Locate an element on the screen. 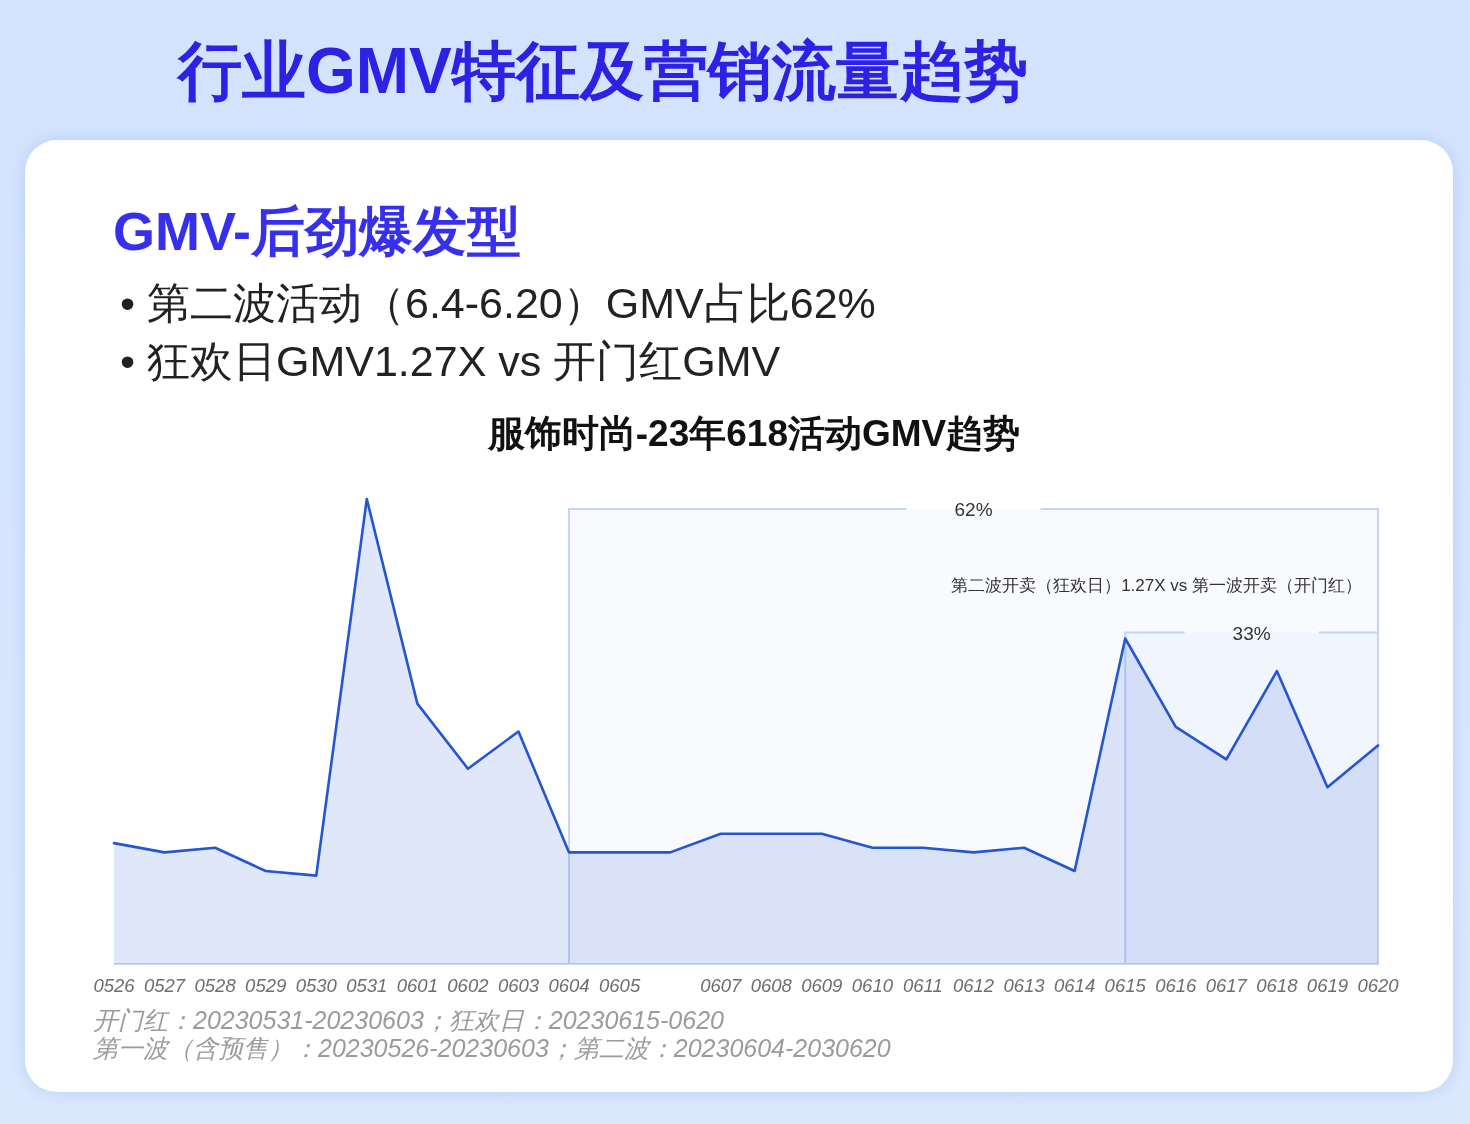  text: 第一波（含预售）：20230526-20230603；第二波：20230604-2030620 is located at coordinates (492, 1048).